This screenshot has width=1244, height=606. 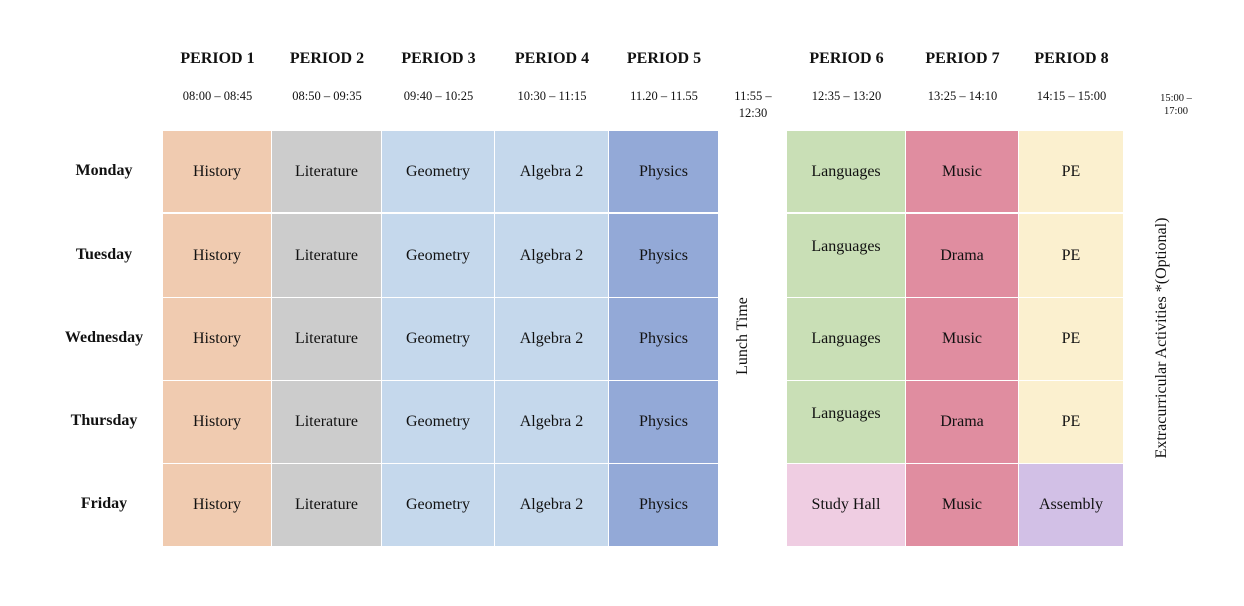 I want to click on subject-label: Study Hall, so click(x=846, y=504).